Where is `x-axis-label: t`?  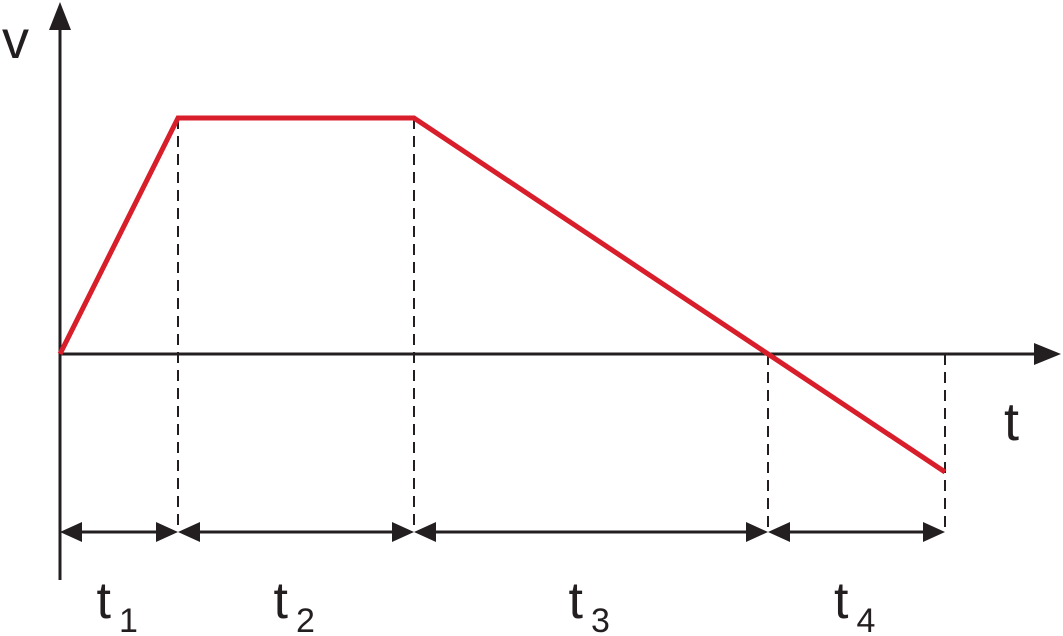
x-axis-label: t is located at coordinates (1011, 422).